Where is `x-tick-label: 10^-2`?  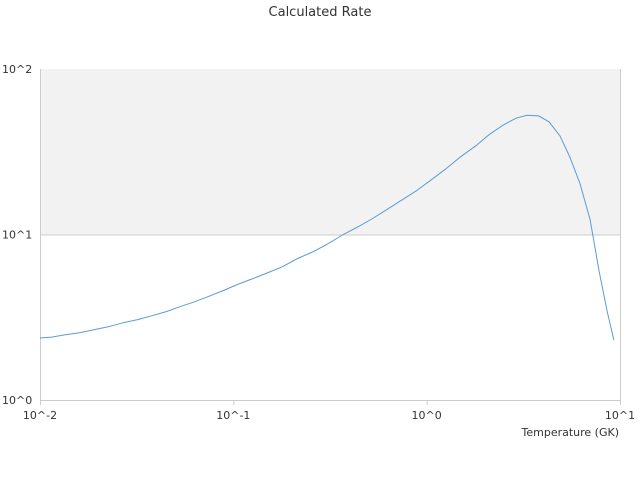
x-tick-label: 10^-2 is located at coordinates (40, 415).